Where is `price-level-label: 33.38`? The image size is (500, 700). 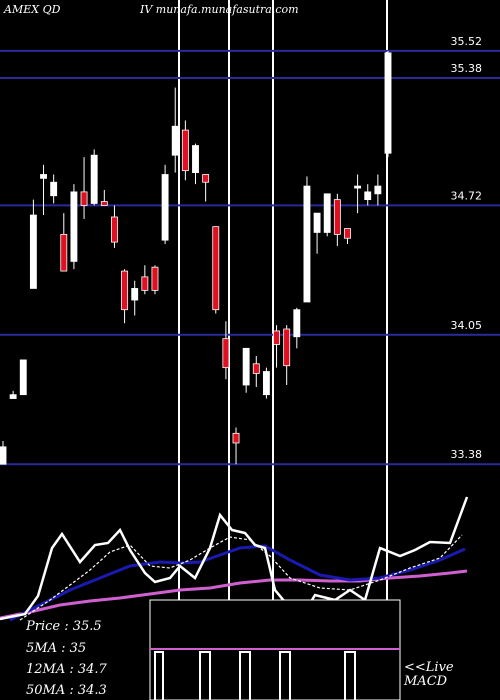 price-level-label: 33.38 is located at coordinates (467, 454).